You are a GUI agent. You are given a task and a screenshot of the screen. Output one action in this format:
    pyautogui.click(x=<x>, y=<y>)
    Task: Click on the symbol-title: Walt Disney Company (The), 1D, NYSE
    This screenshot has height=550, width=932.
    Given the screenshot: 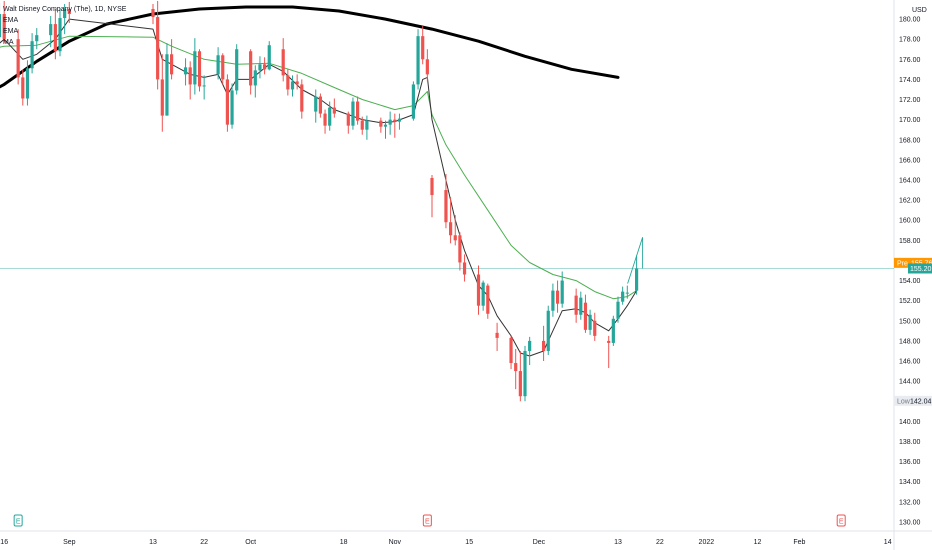 What is the action you would take?
    pyautogui.click(x=65, y=9)
    